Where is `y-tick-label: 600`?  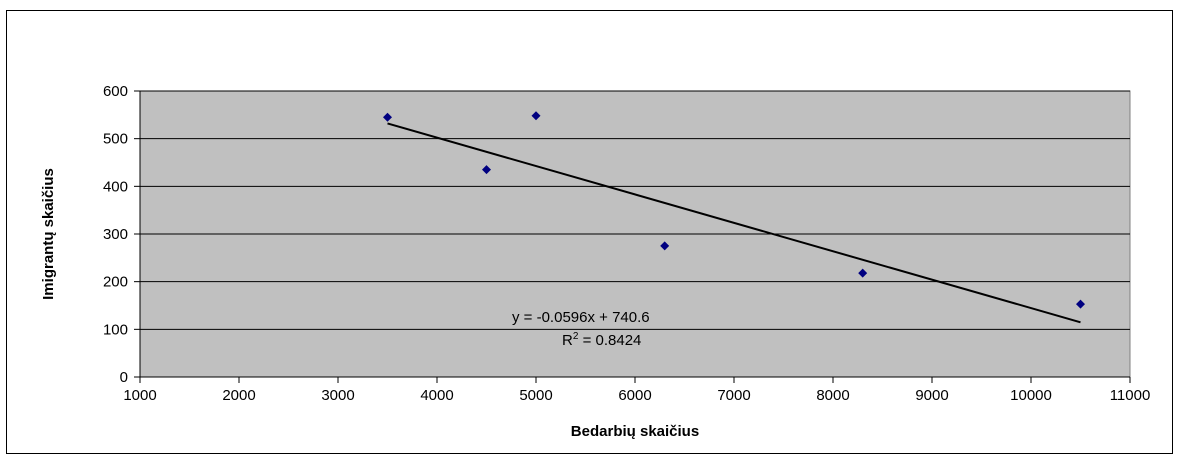 y-tick-label: 600 is located at coordinates (115, 91).